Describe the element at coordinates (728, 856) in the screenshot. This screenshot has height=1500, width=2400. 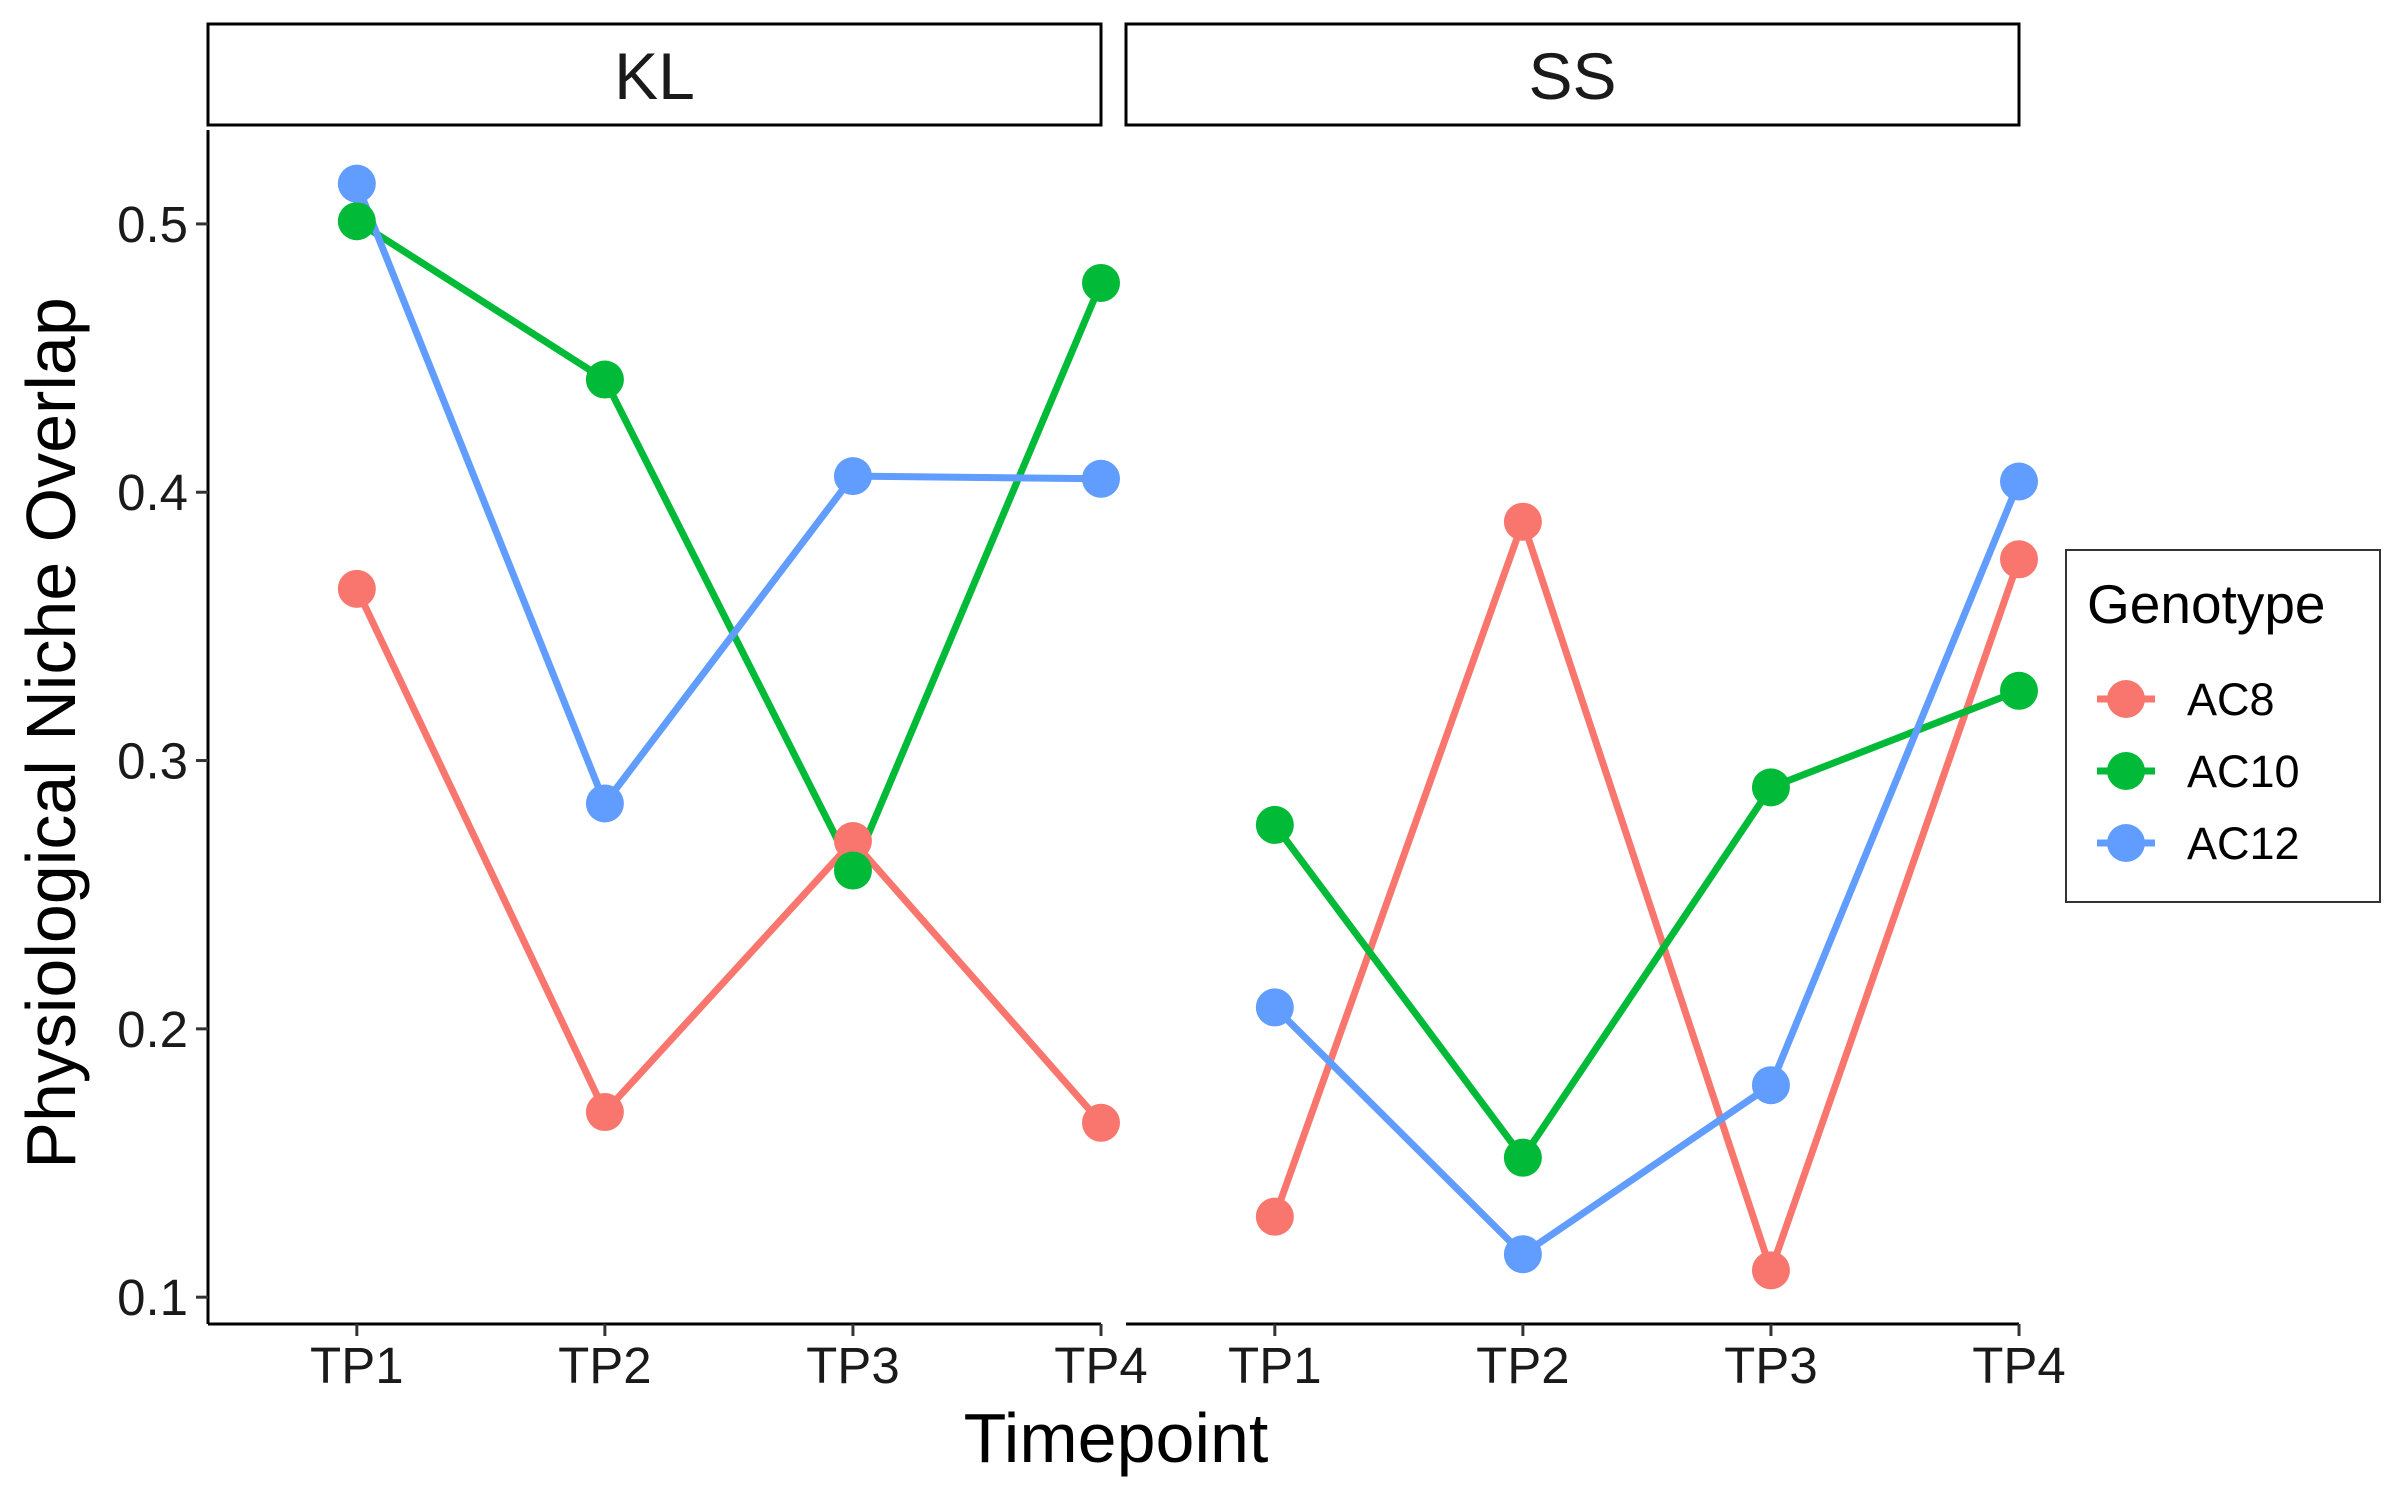
I see `series-line-ac8` at that location.